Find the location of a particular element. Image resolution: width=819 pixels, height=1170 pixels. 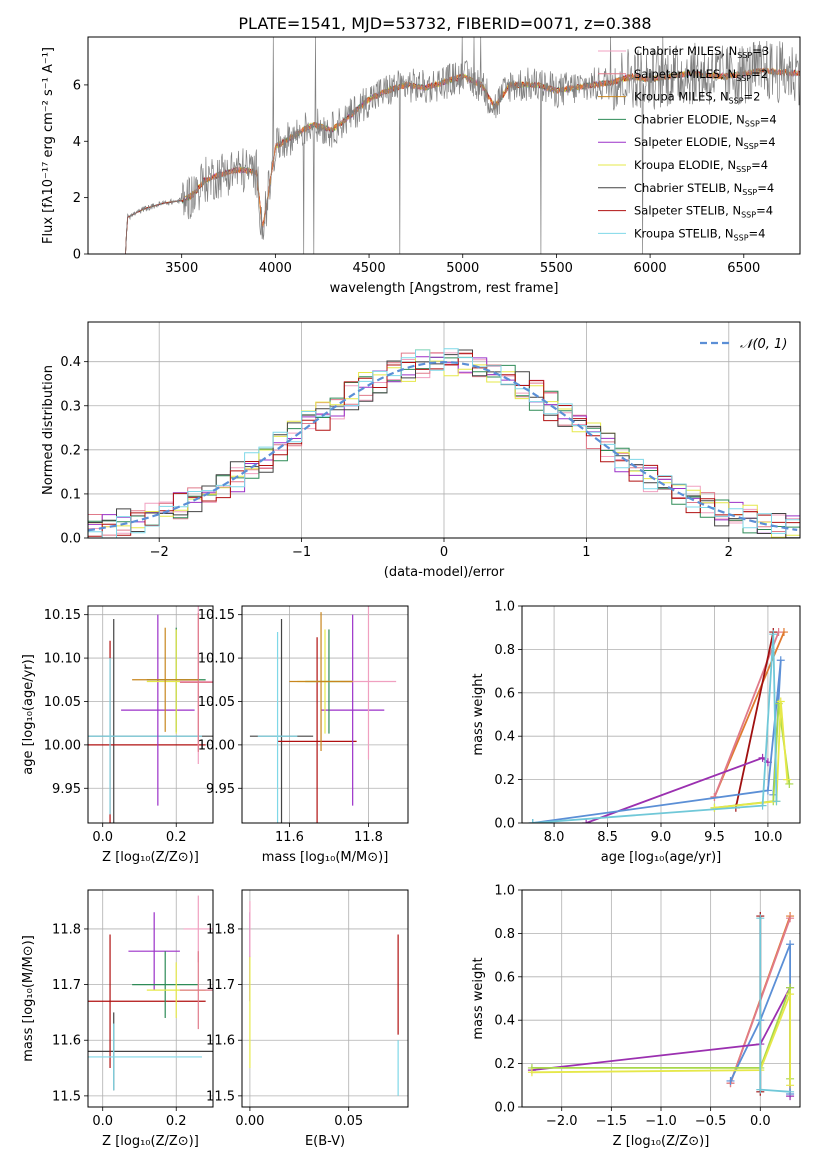

x-tick-label: 2 is located at coordinates (729, 552).